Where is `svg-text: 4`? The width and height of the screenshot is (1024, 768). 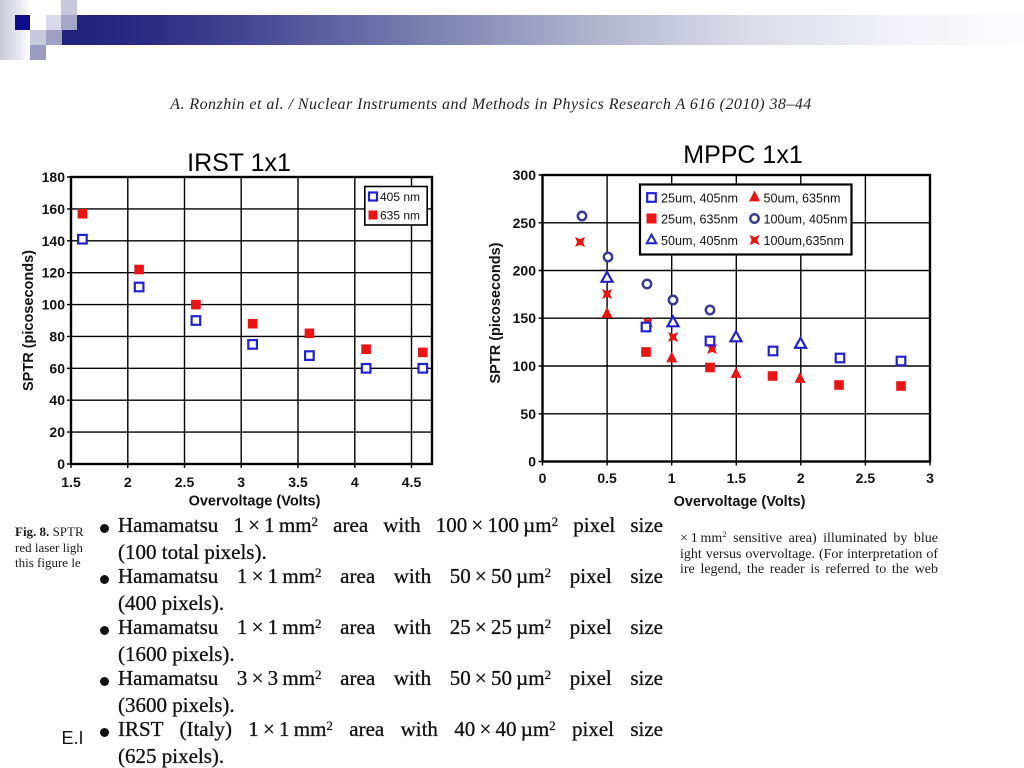
svg-text: 4 is located at coordinates (355, 482).